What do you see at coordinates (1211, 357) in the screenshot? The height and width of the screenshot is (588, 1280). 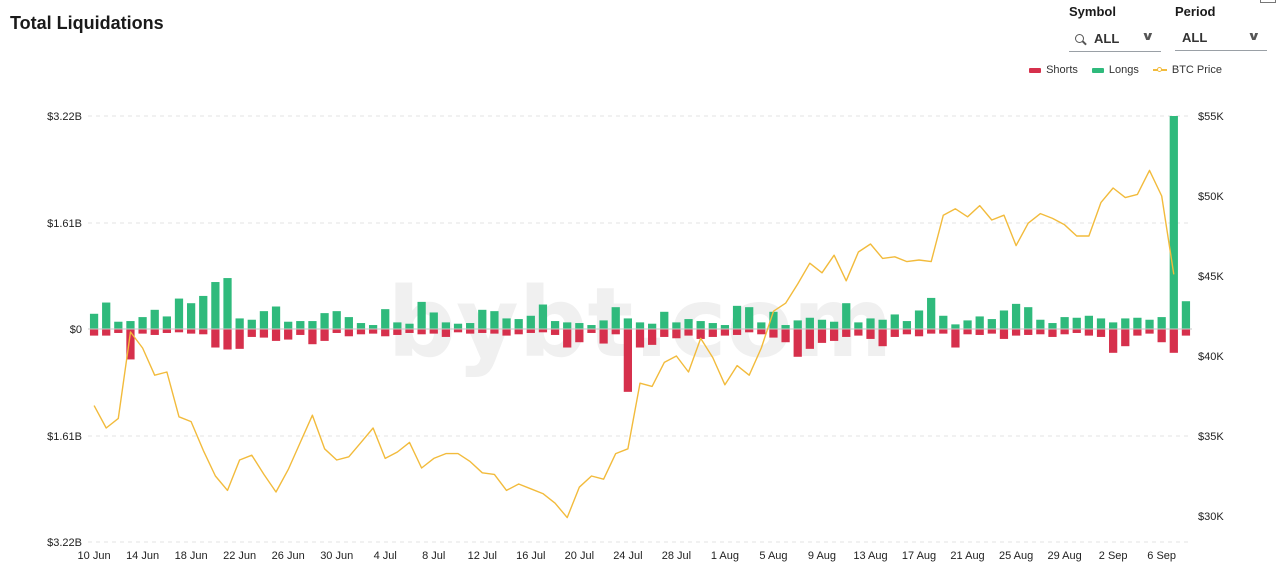 I see `y-right-tick-label: $40K` at bounding box center [1211, 357].